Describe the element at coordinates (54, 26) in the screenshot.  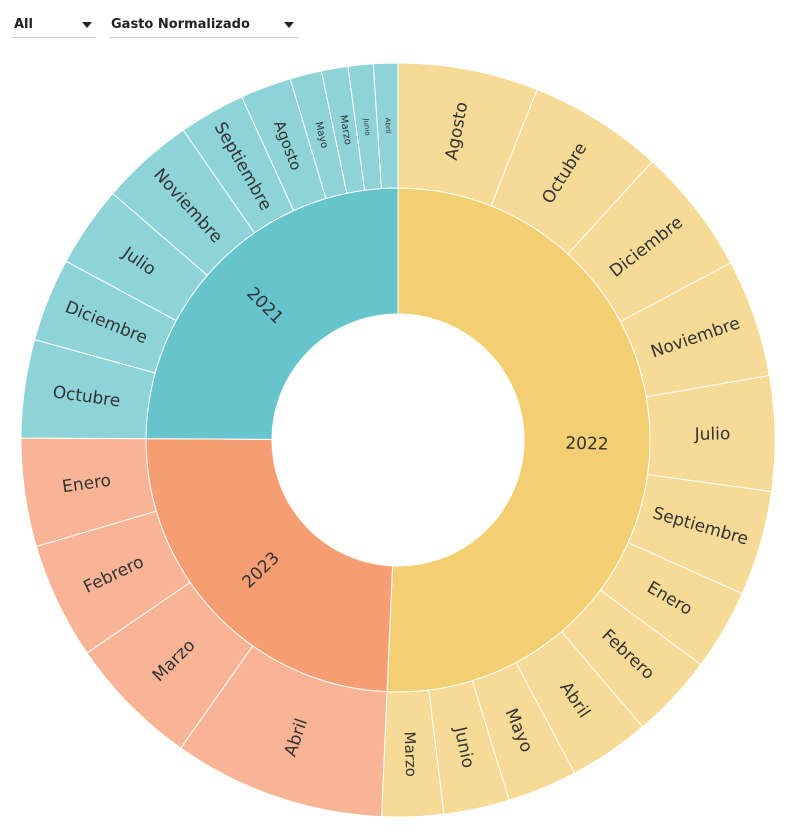
I see `year-filter-dropdown: All` at that location.